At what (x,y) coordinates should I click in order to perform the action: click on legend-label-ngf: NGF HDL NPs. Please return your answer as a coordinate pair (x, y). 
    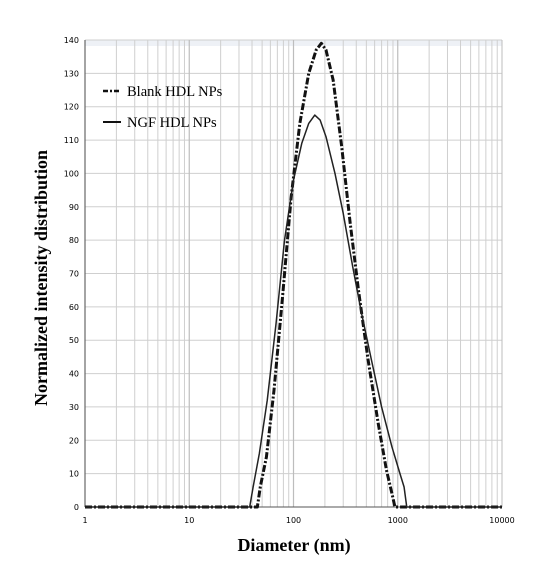
    Looking at the image, I should click on (172, 123).